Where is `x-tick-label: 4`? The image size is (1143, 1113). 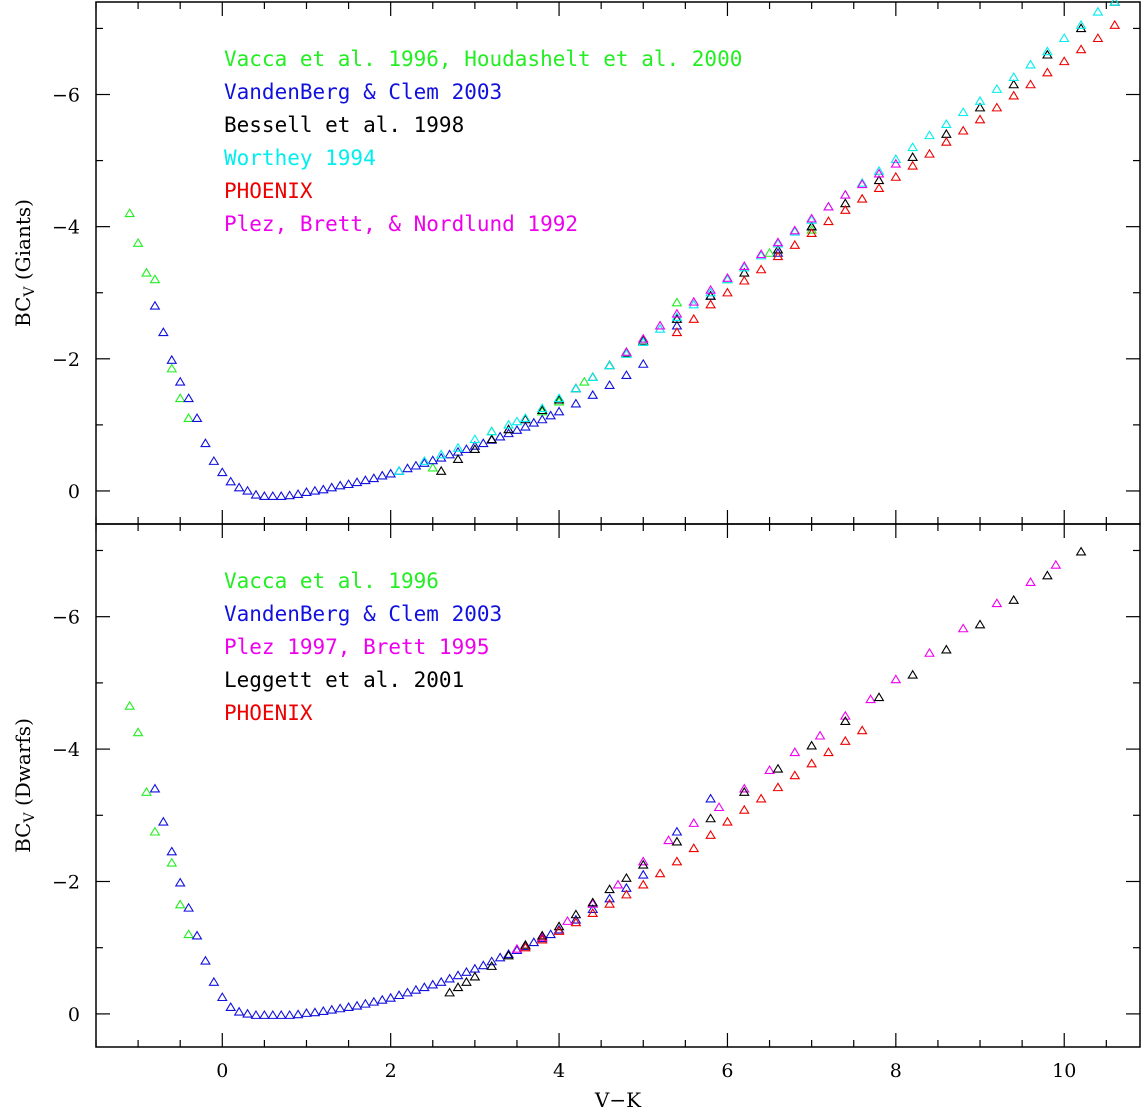
x-tick-label: 4 is located at coordinates (559, 1071).